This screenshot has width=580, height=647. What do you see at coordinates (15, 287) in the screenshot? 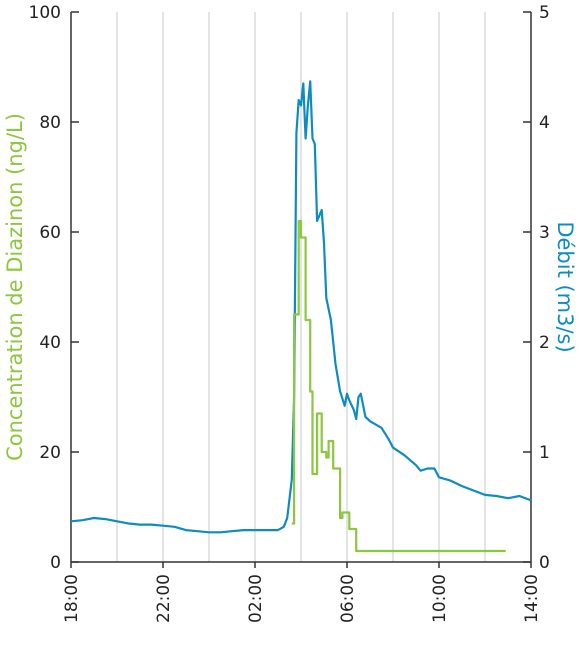
I see `left-axis-title: Concentration de Diazinon (ng/L)` at bounding box center [15, 287].